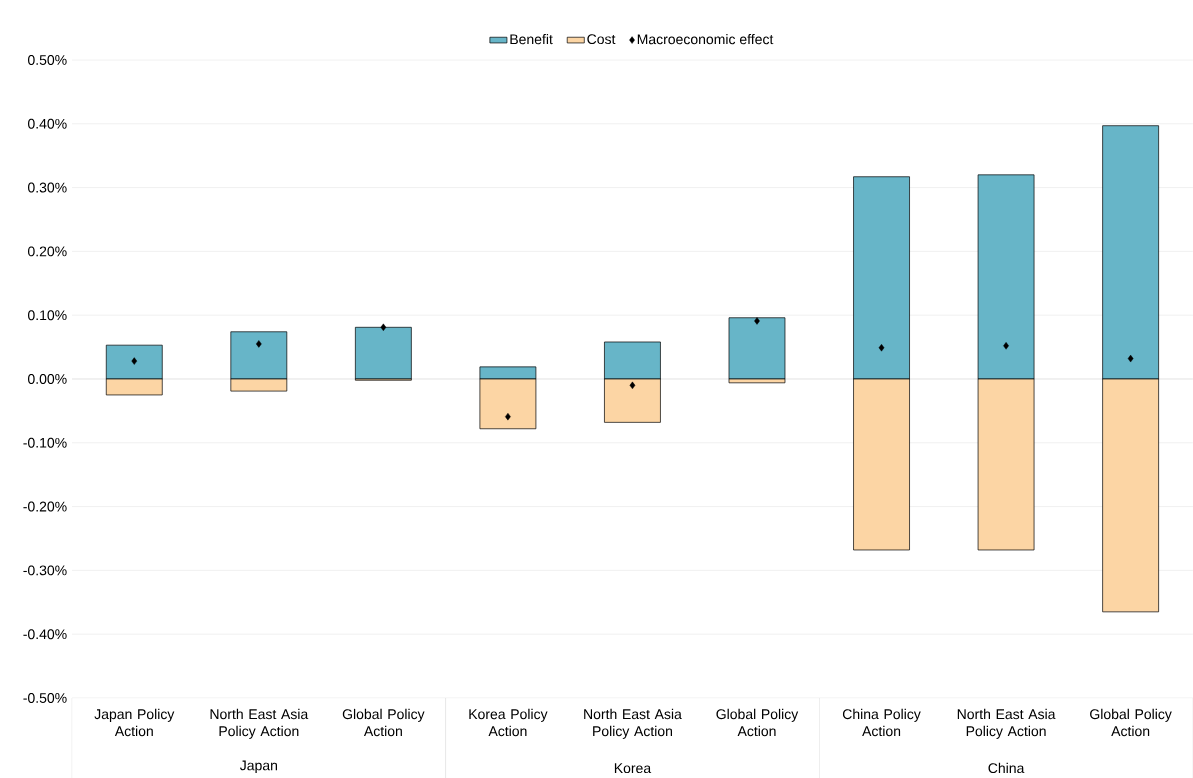 Image resolution: width=1193 pixels, height=778 pixels. Describe the element at coordinates (258, 767) in the screenshot. I see `text: Japan` at that location.